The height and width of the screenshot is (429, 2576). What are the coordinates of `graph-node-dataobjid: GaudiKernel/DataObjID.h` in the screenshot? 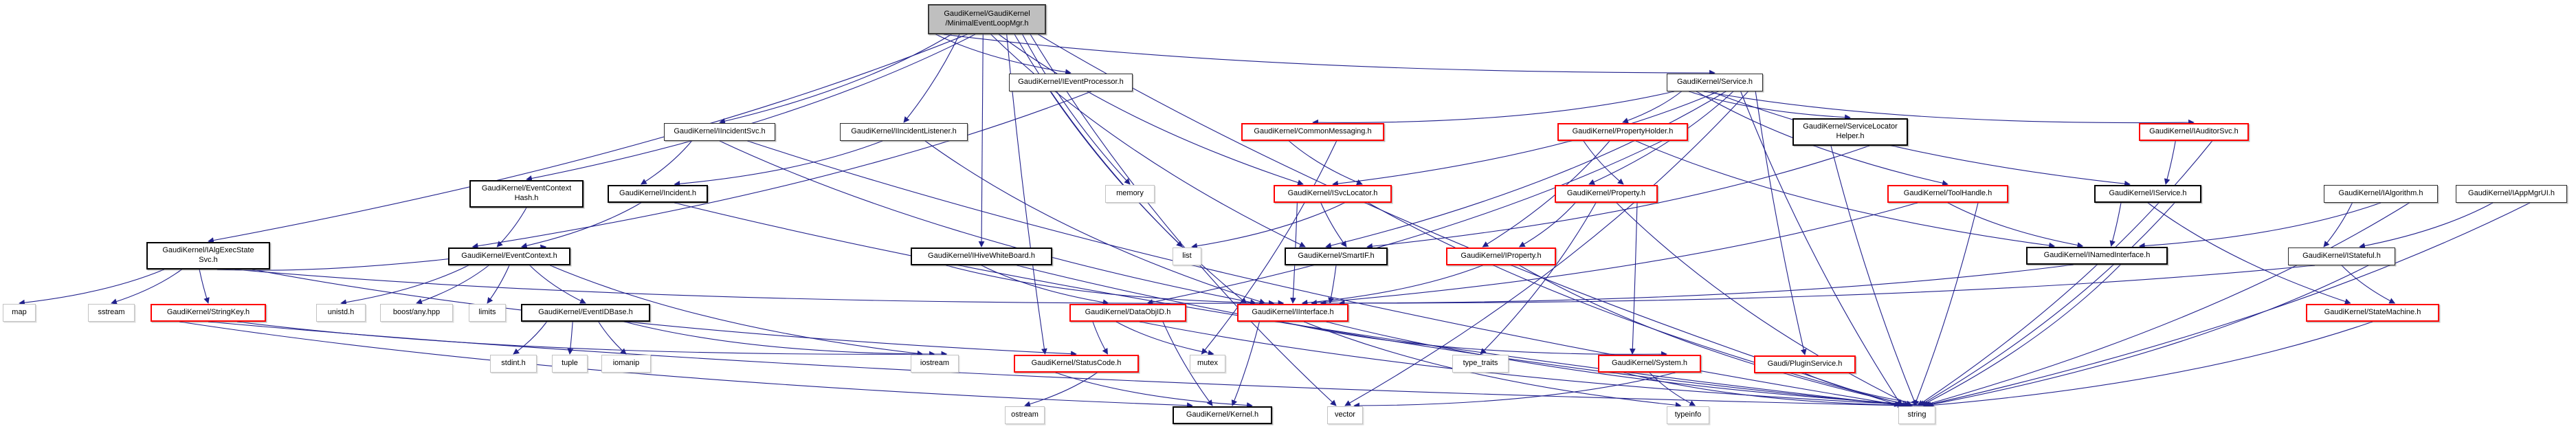 It's located at (1127, 313).